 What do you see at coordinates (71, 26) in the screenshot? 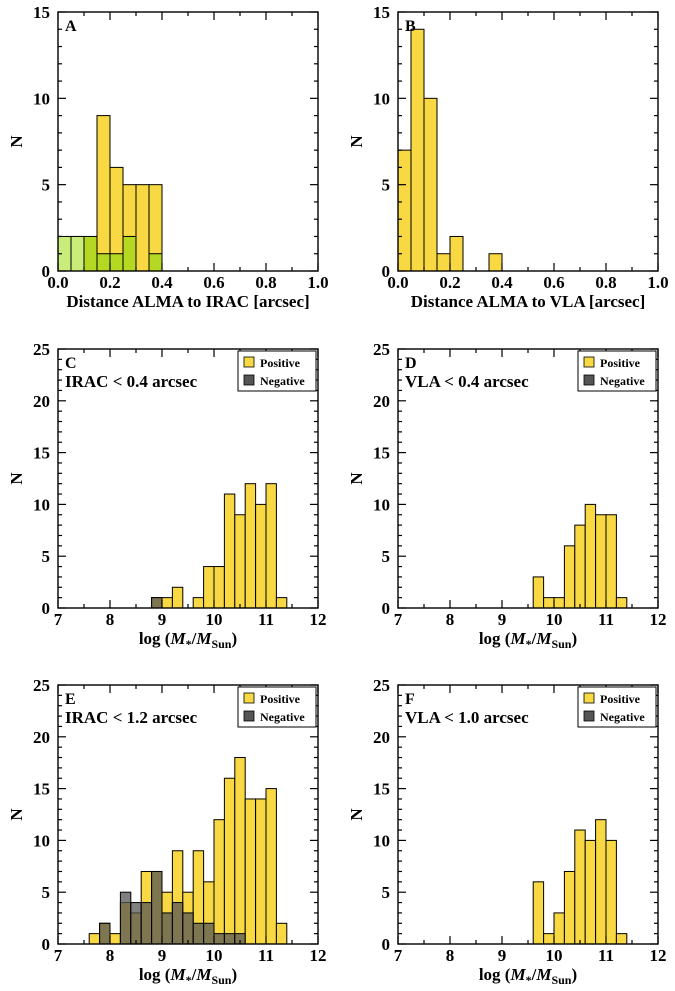
I see `panel-letter: A` at bounding box center [71, 26].